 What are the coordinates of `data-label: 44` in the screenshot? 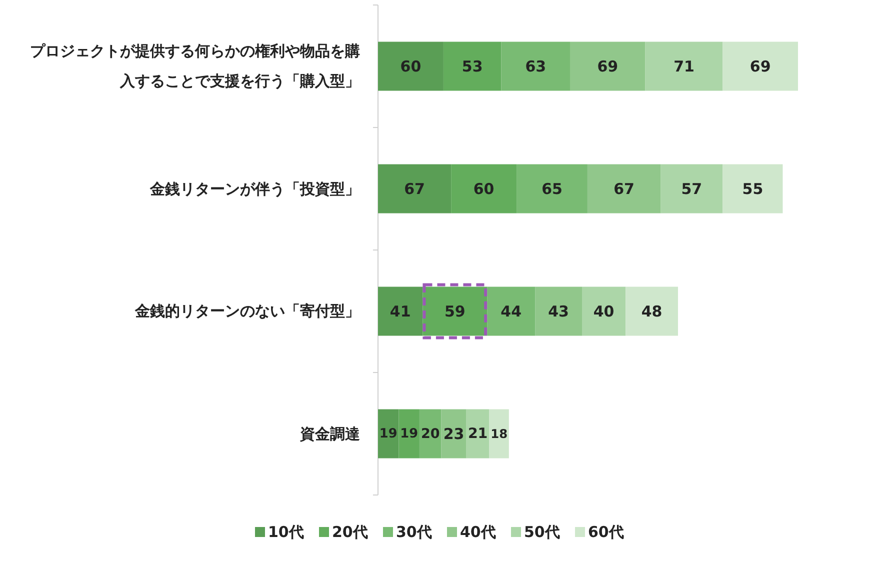 It's located at (511, 311).